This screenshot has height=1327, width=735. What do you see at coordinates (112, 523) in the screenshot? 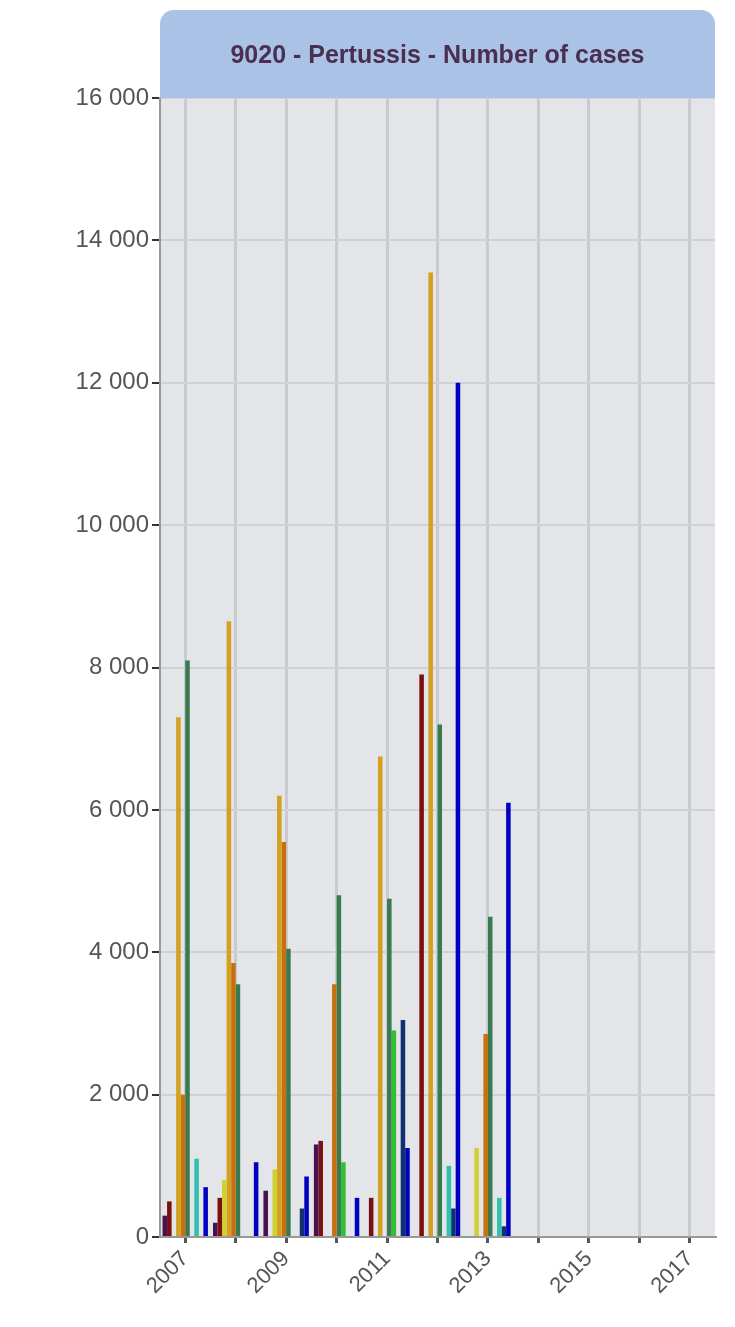
I see `y-tick-label: 10 000` at bounding box center [112, 523].